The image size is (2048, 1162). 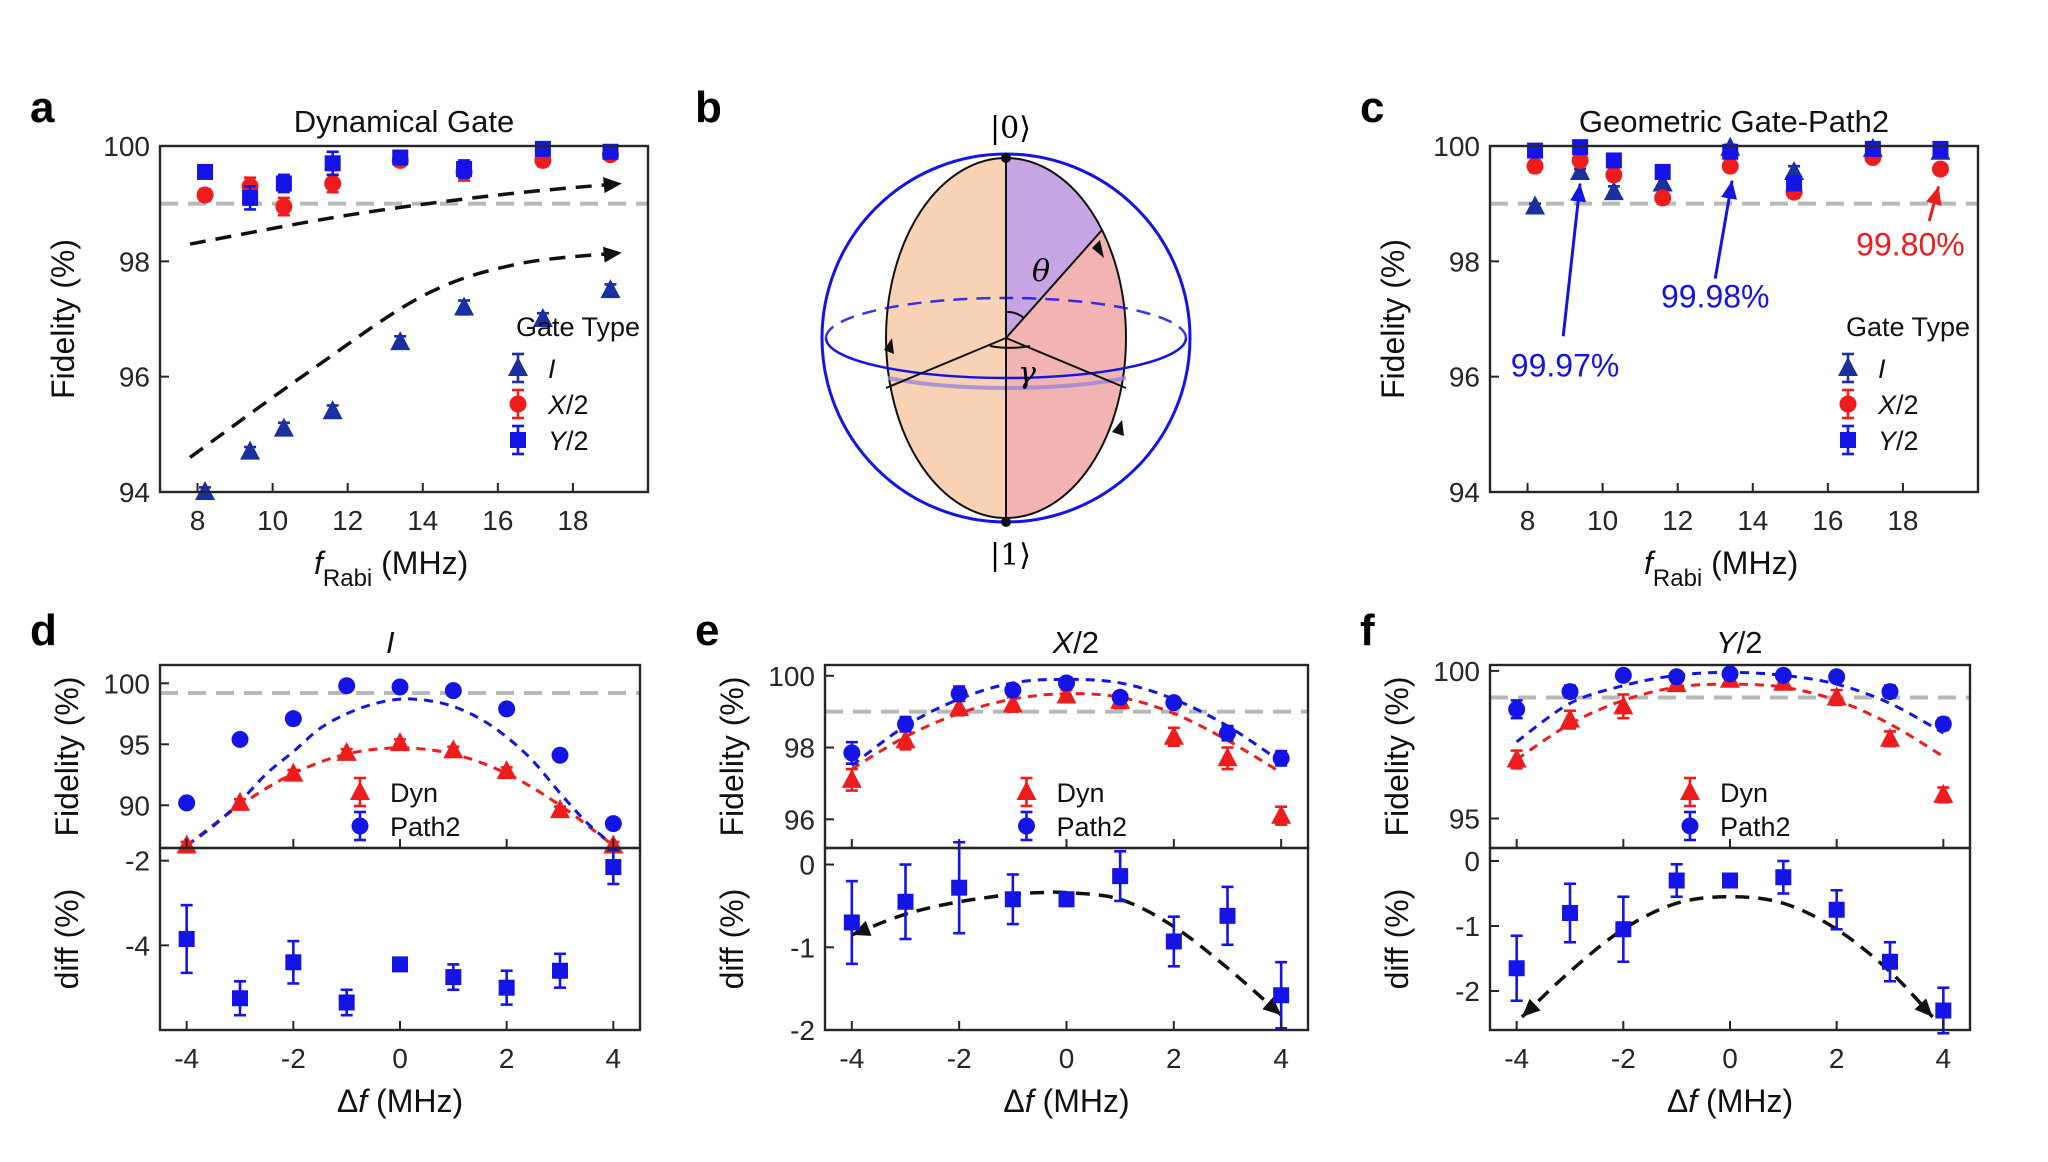 I want to click on y-top-tick-label: 100, so click(x=791, y=676).